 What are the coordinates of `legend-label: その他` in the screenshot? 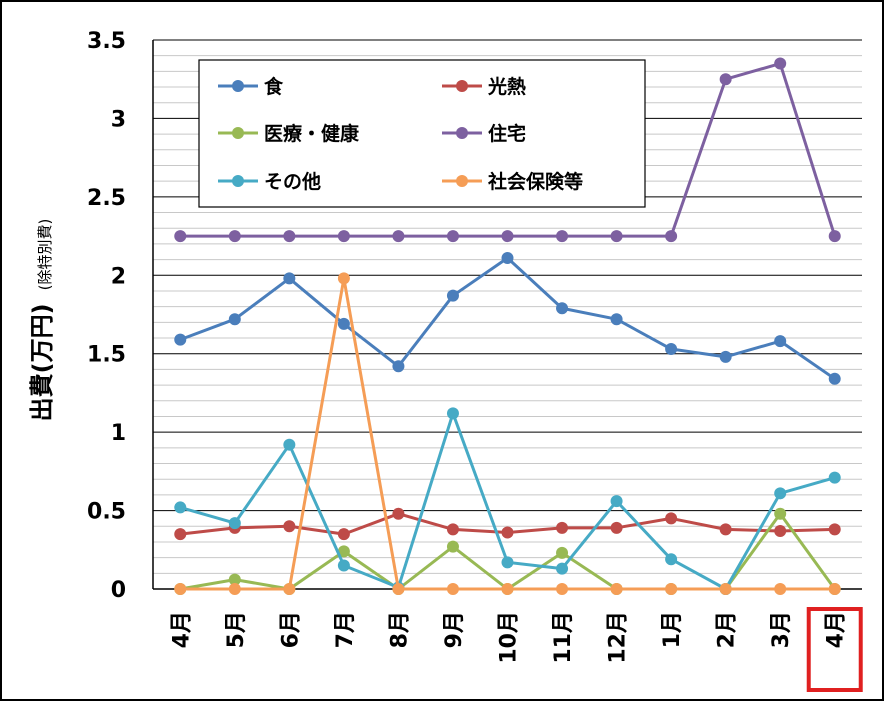 It's located at (292, 181).